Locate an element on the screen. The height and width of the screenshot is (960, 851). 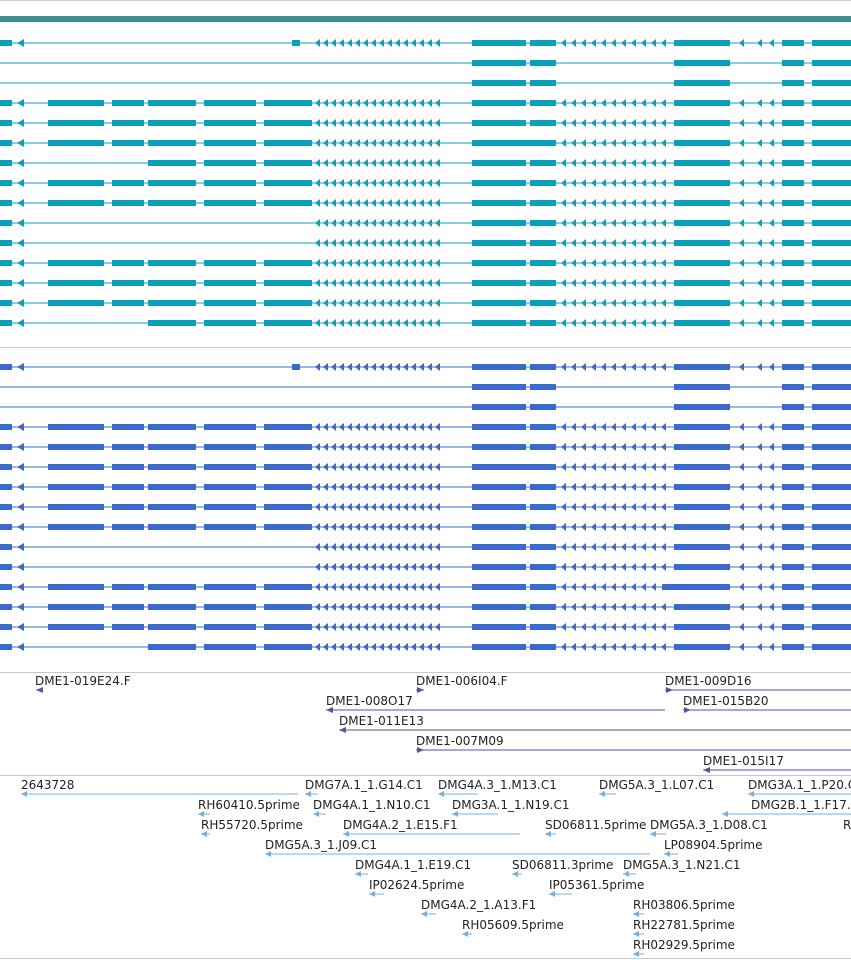
est-label: DMG3A.1_1.P20.C is located at coordinates (799, 785).